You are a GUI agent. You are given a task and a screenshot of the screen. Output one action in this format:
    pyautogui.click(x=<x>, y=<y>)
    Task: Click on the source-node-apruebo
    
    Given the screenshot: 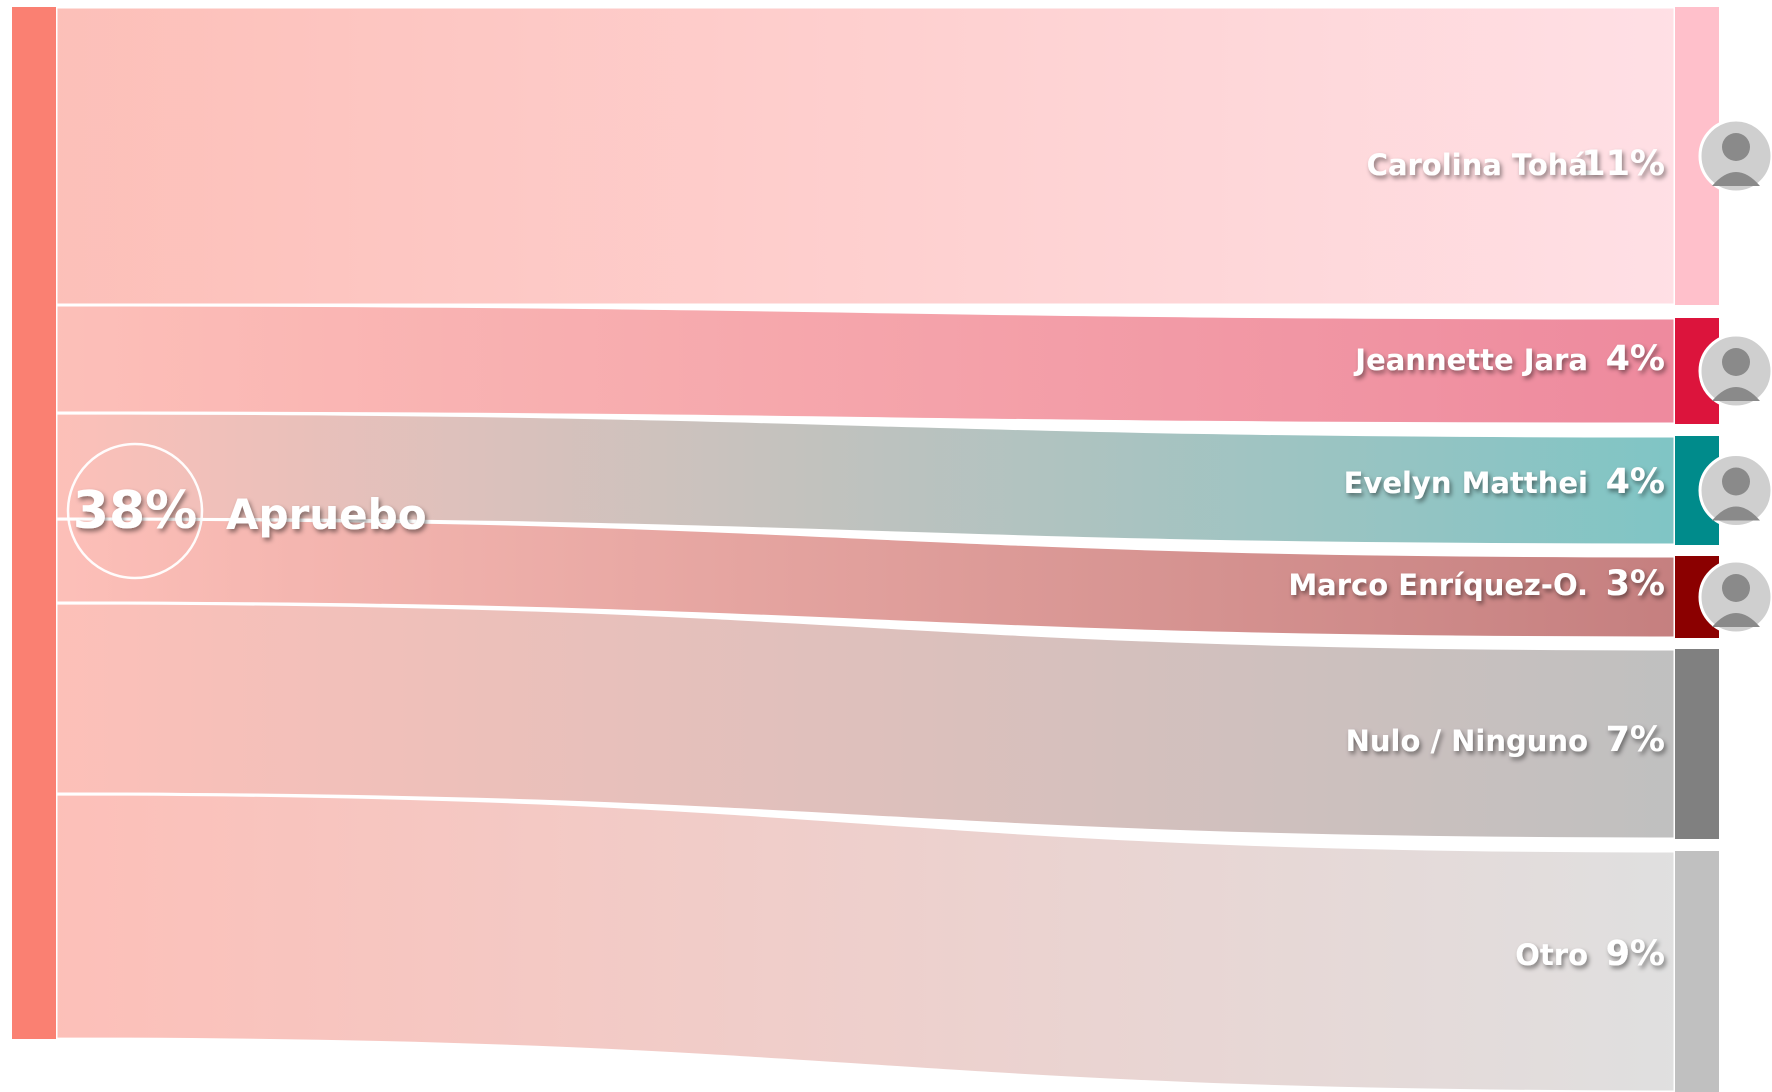 What is the action you would take?
    pyautogui.click(x=34, y=523)
    